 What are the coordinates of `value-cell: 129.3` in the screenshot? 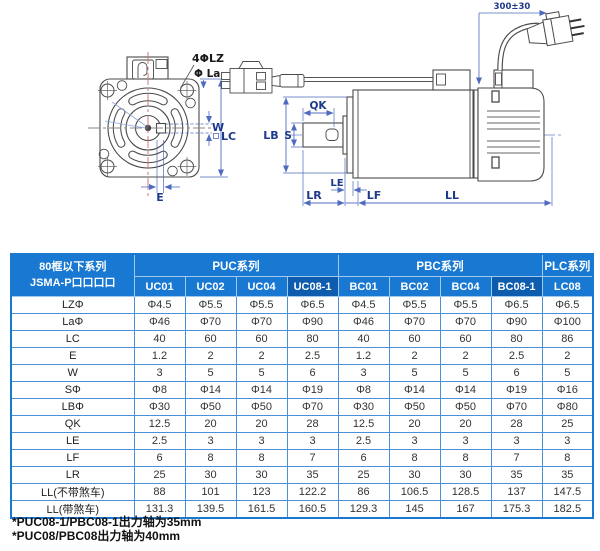 It's located at (363, 509).